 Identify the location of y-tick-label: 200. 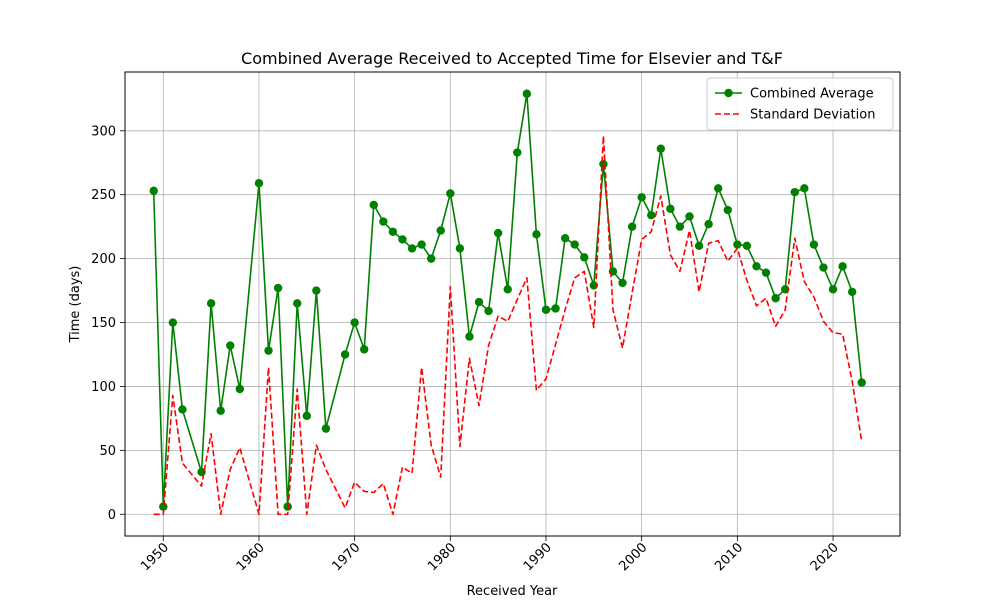
(103, 259).